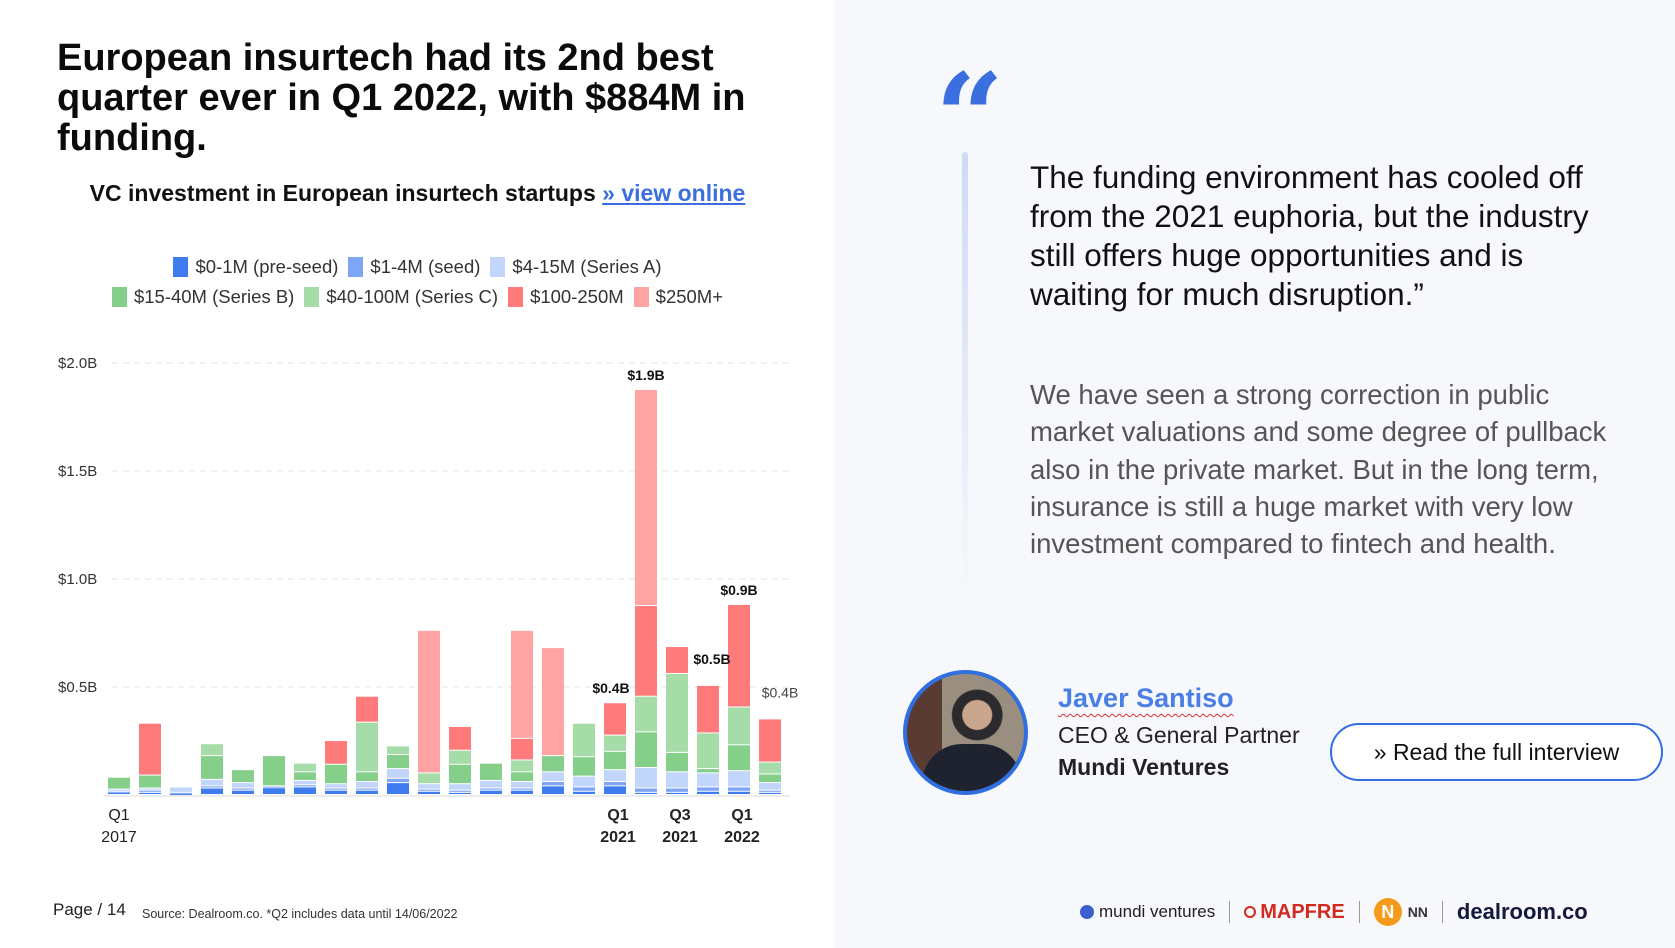 The image size is (1675, 948). Describe the element at coordinates (1144, 767) in the screenshot. I see `person-company: Mundi Ventures` at that location.